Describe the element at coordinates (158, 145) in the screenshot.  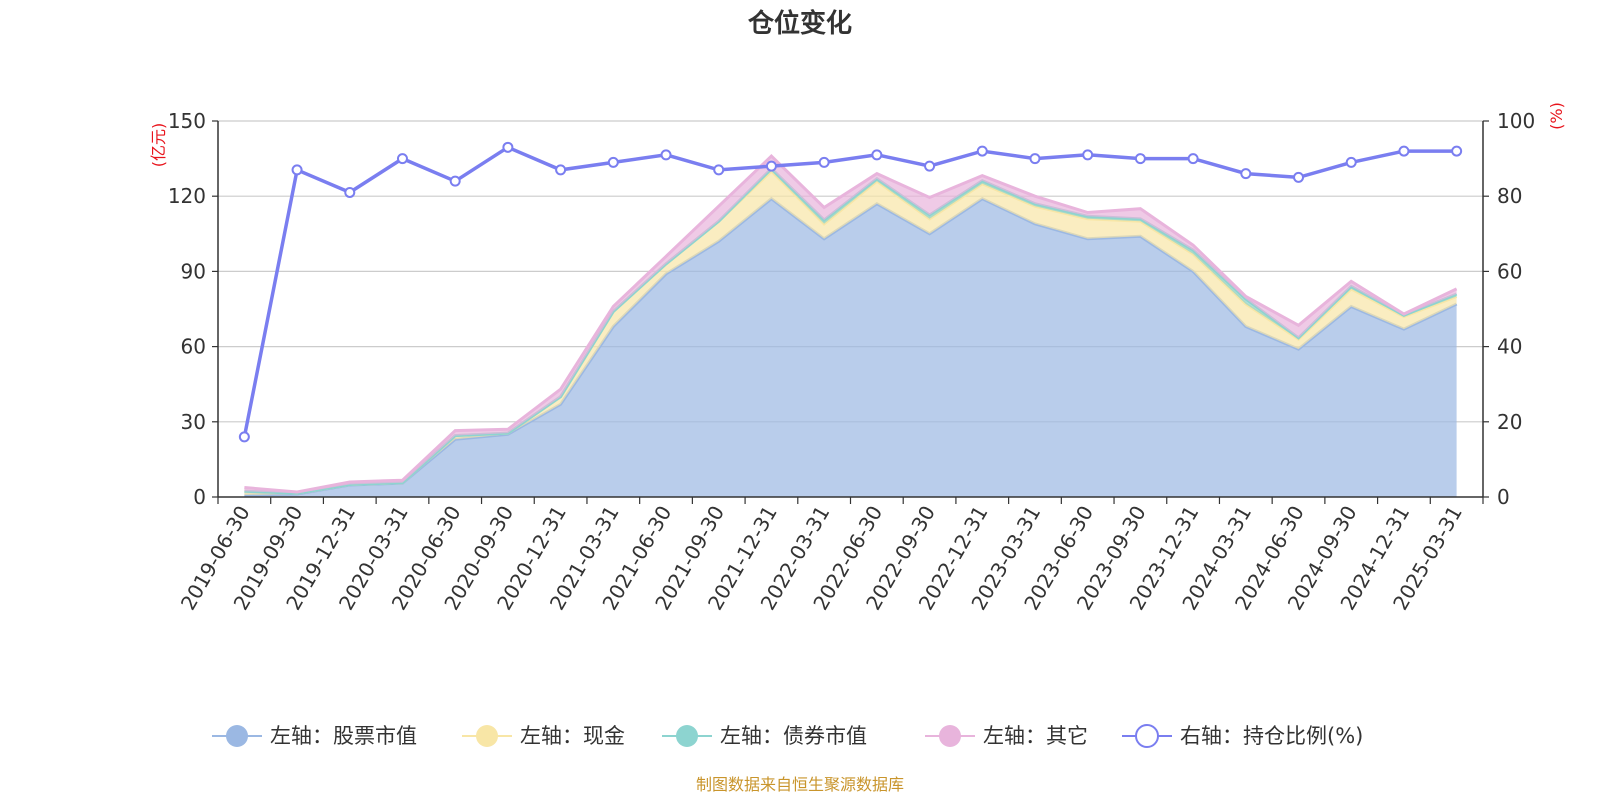
I see `left-axis-unit: (亿元)` at that location.